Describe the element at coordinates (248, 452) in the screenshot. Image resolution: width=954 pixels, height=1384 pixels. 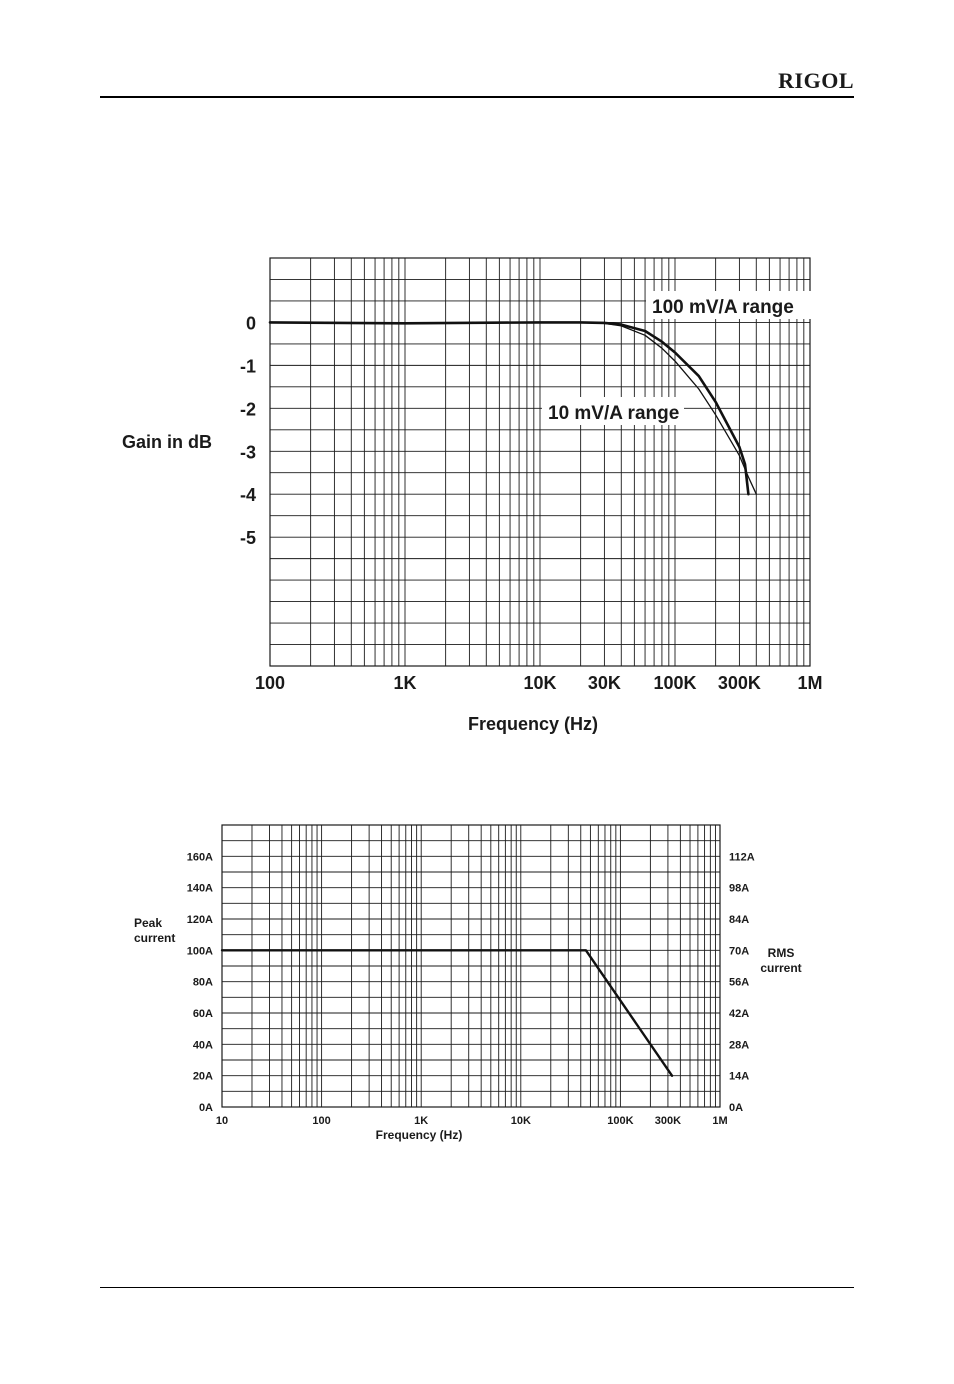
I see `y-tick-label: -3` at that location.